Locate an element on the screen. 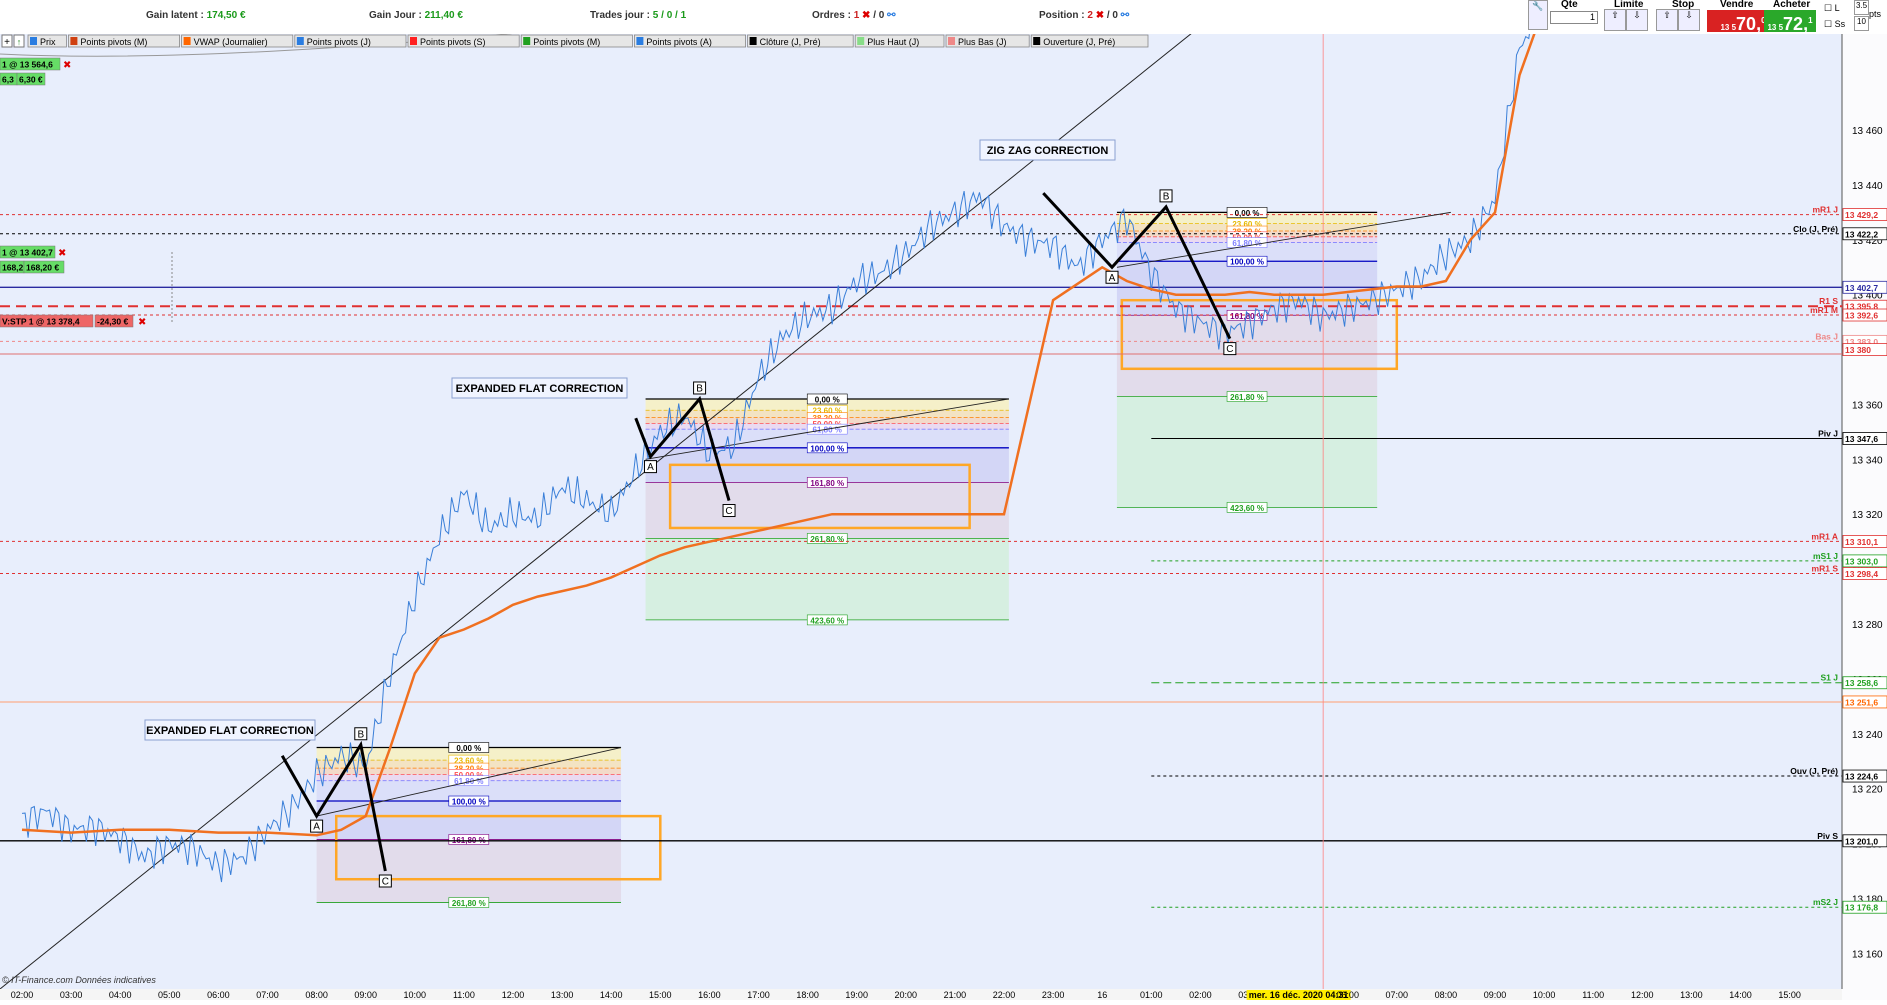 This screenshot has width=1887, height=1005. order-tag-label: 1 @ 13 402,7 is located at coordinates (27, 253).